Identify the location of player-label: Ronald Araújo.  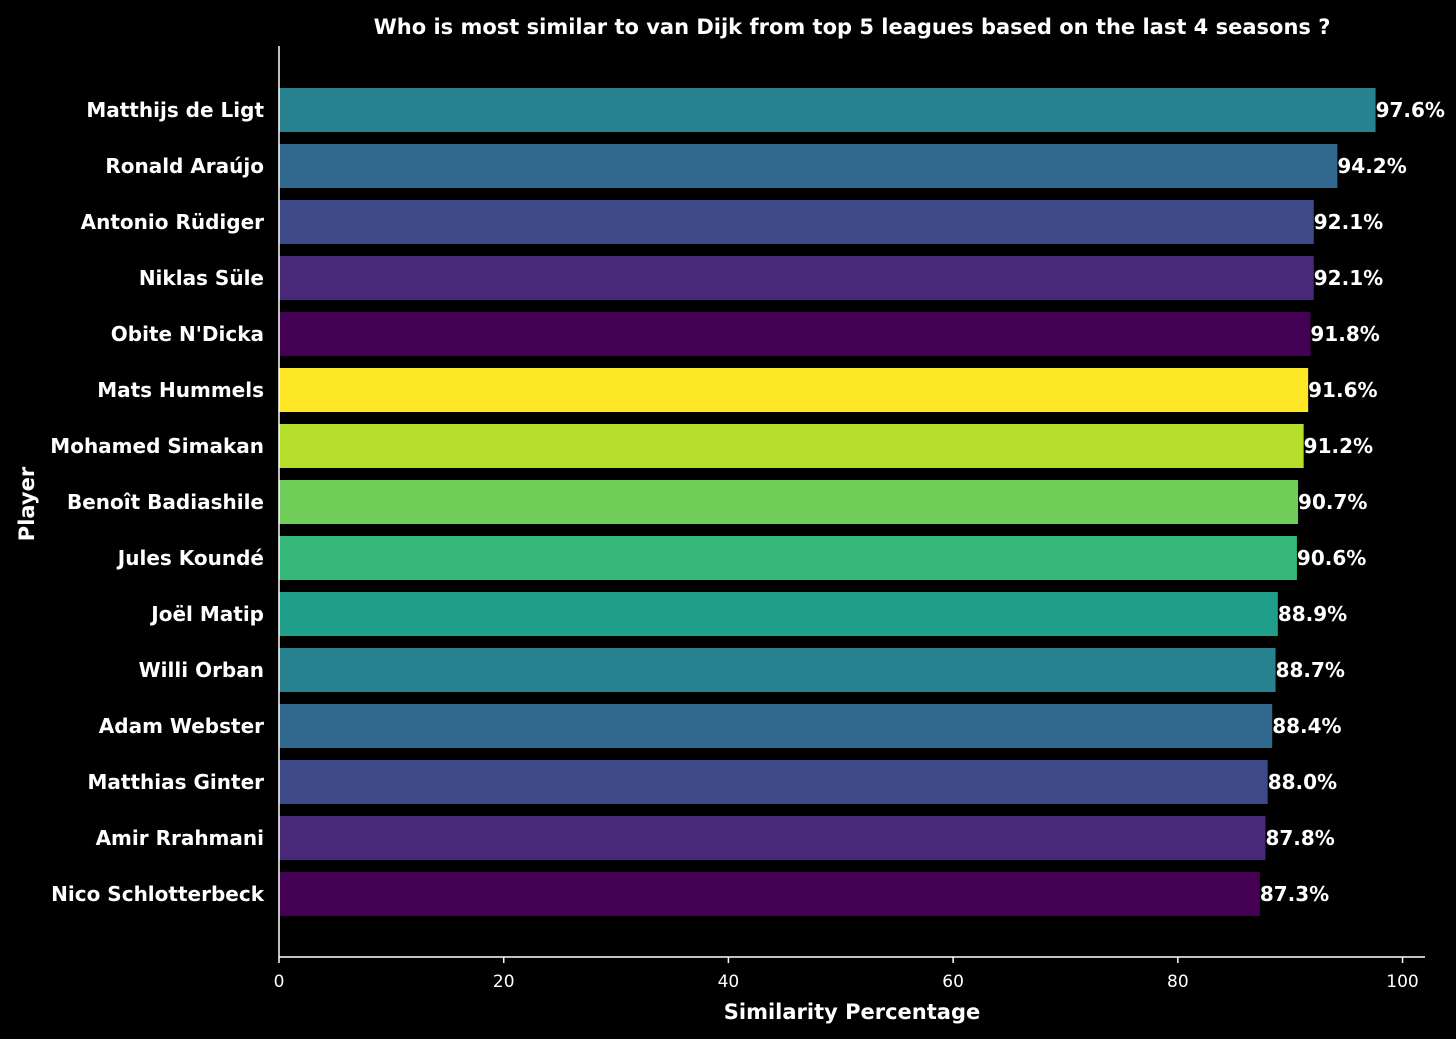
(184, 166).